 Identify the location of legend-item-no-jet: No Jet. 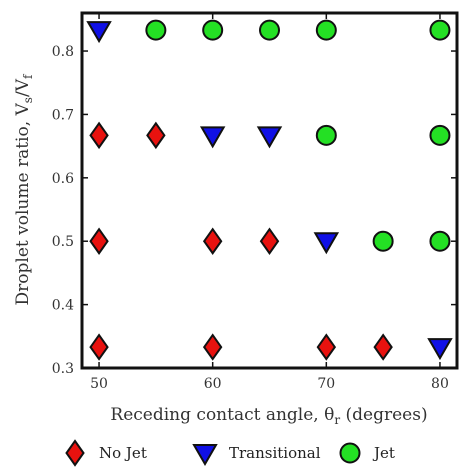
(106, 453).